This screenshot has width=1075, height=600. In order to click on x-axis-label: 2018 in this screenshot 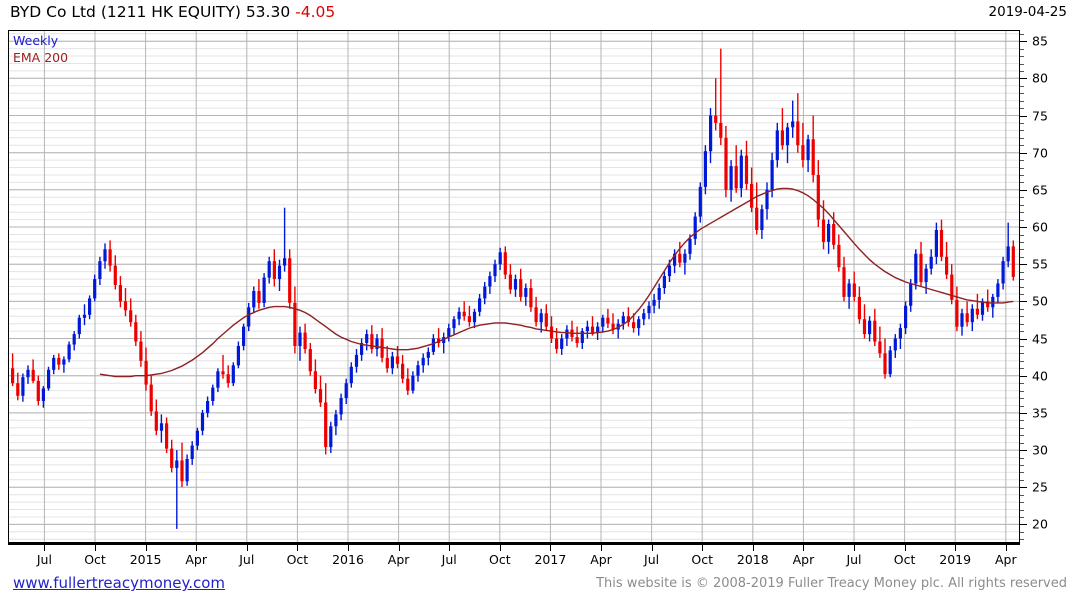, I will do `click(752, 559)`.